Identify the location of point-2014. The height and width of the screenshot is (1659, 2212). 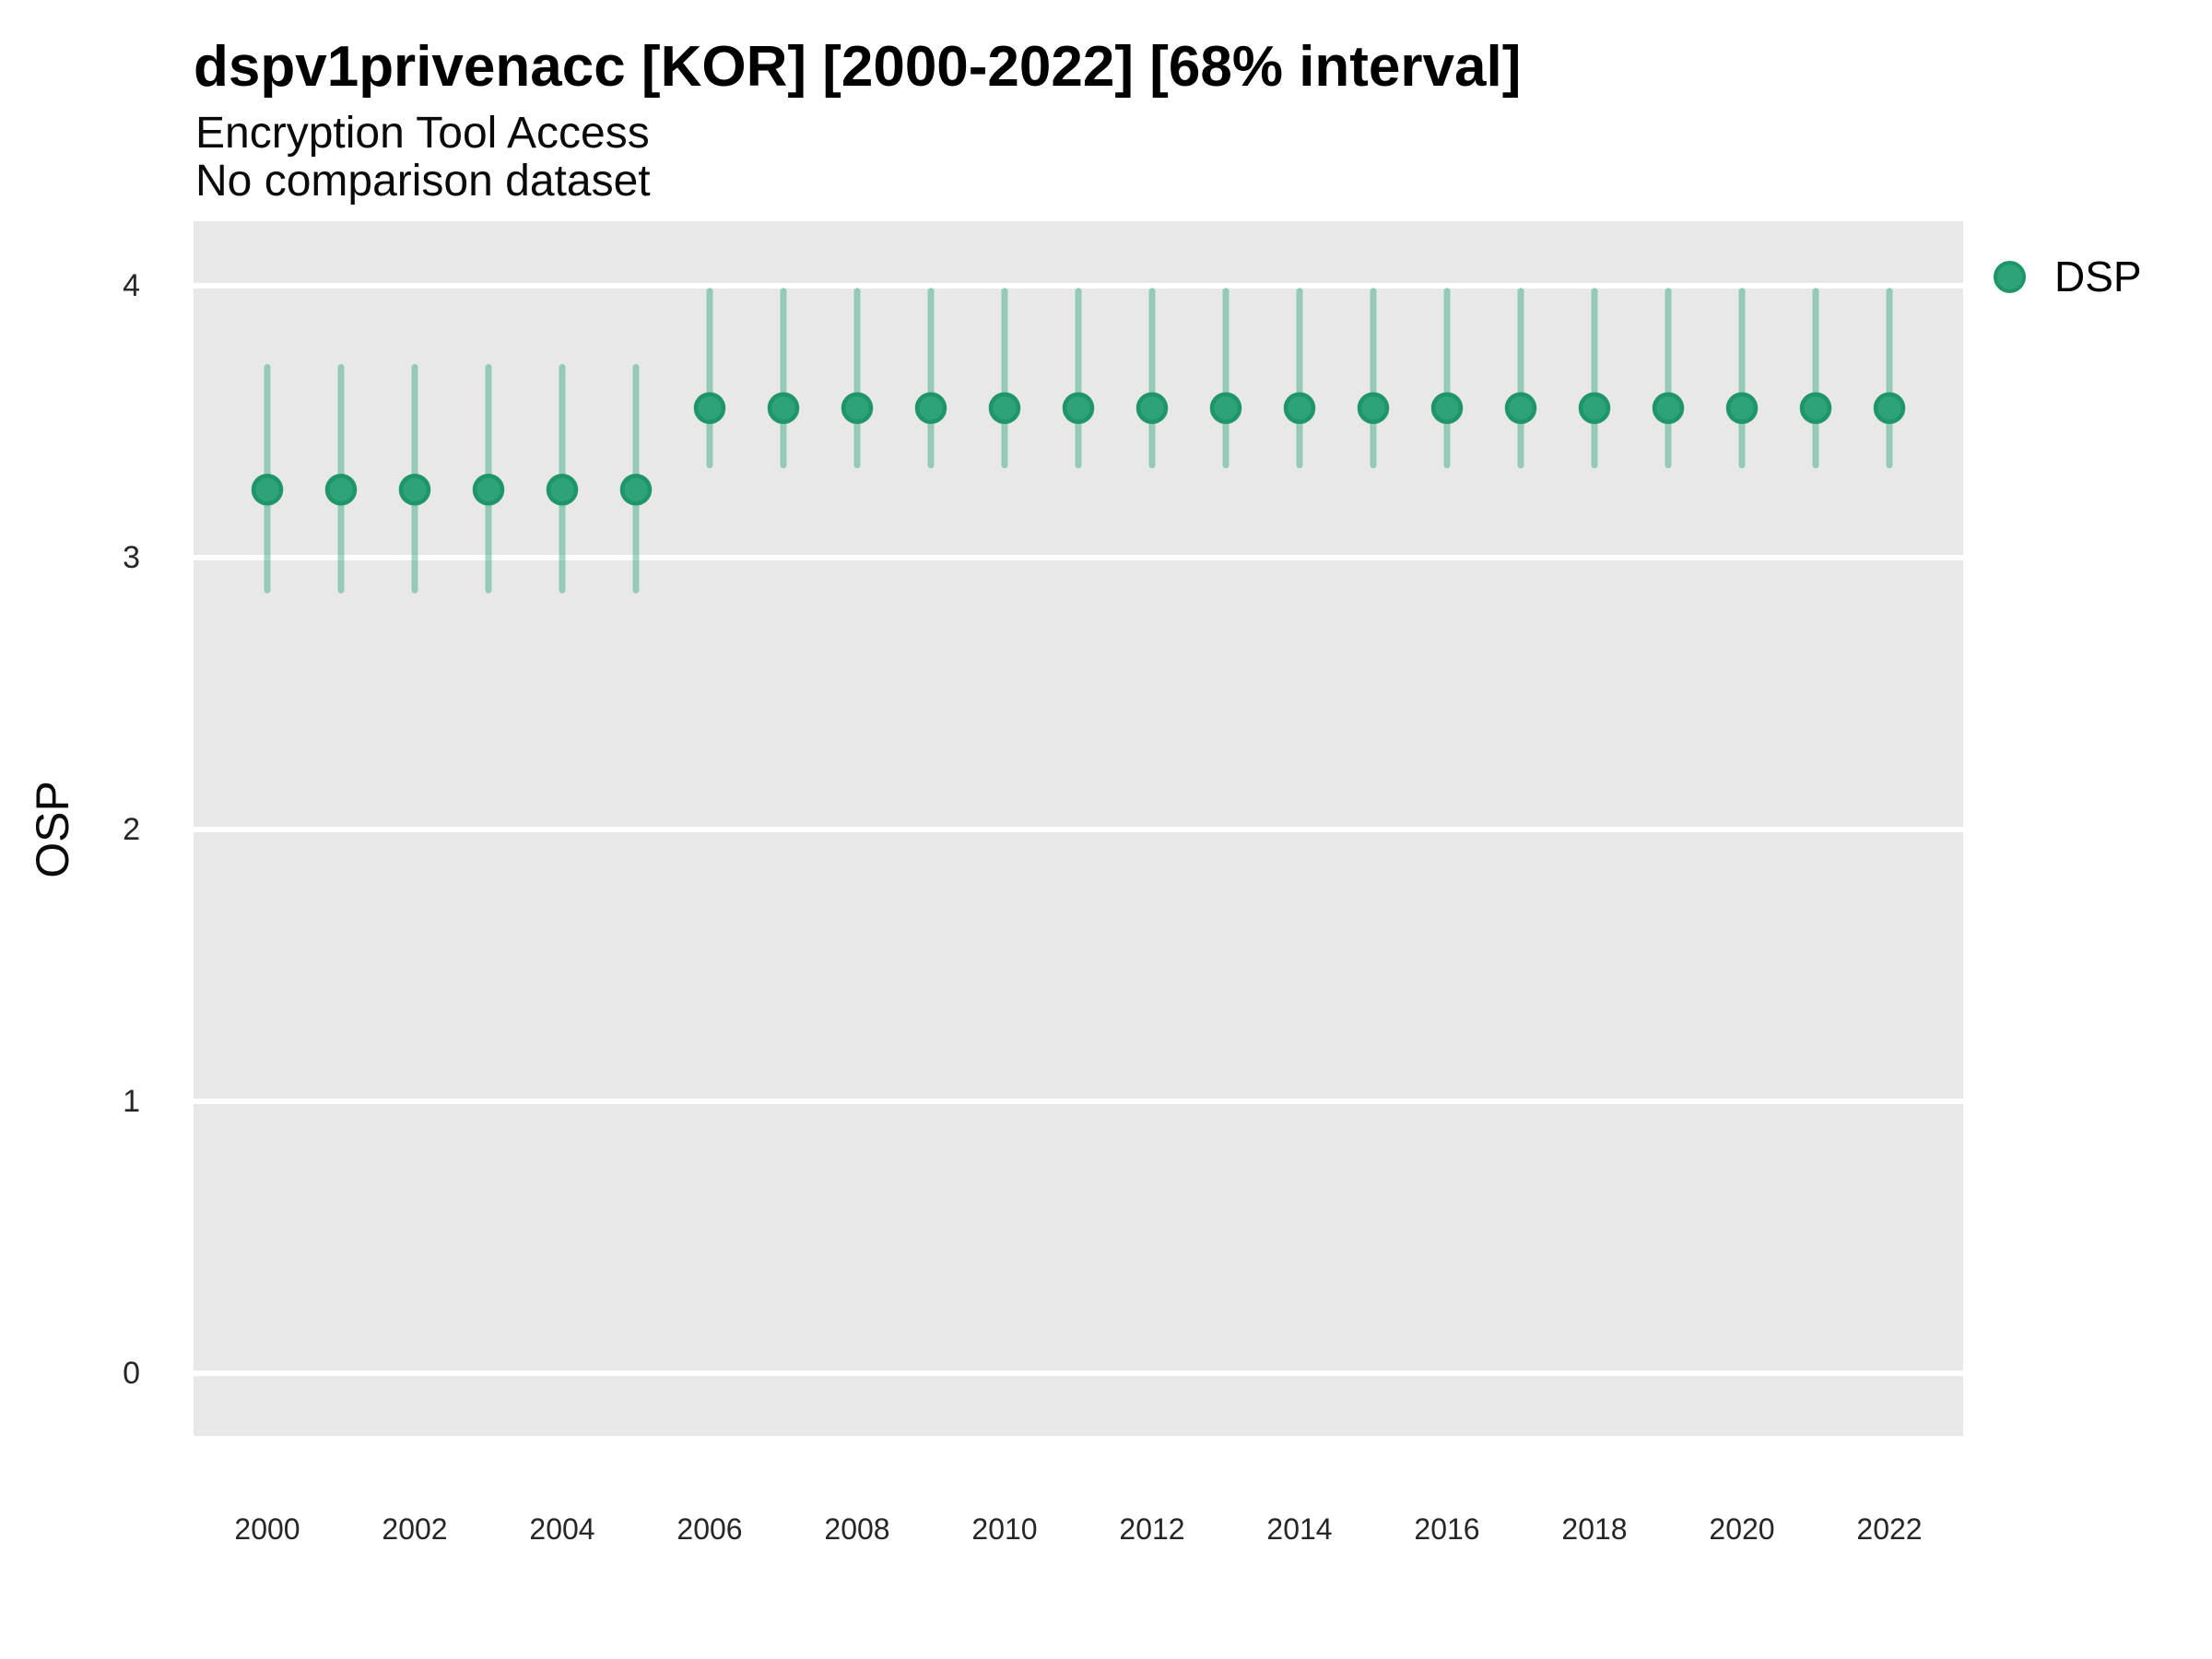
(1299, 408).